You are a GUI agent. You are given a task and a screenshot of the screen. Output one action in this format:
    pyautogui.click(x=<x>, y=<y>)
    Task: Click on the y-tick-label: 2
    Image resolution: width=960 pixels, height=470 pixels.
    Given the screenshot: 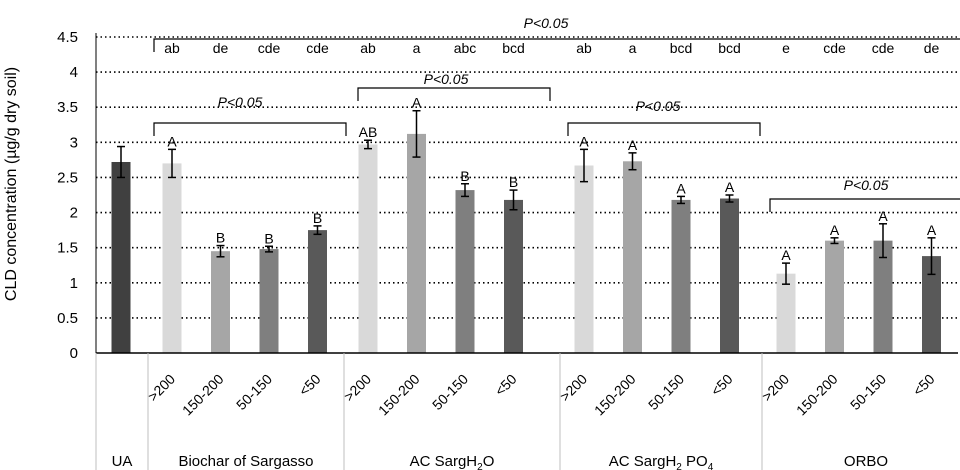 What is the action you would take?
    pyautogui.click(x=74, y=213)
    